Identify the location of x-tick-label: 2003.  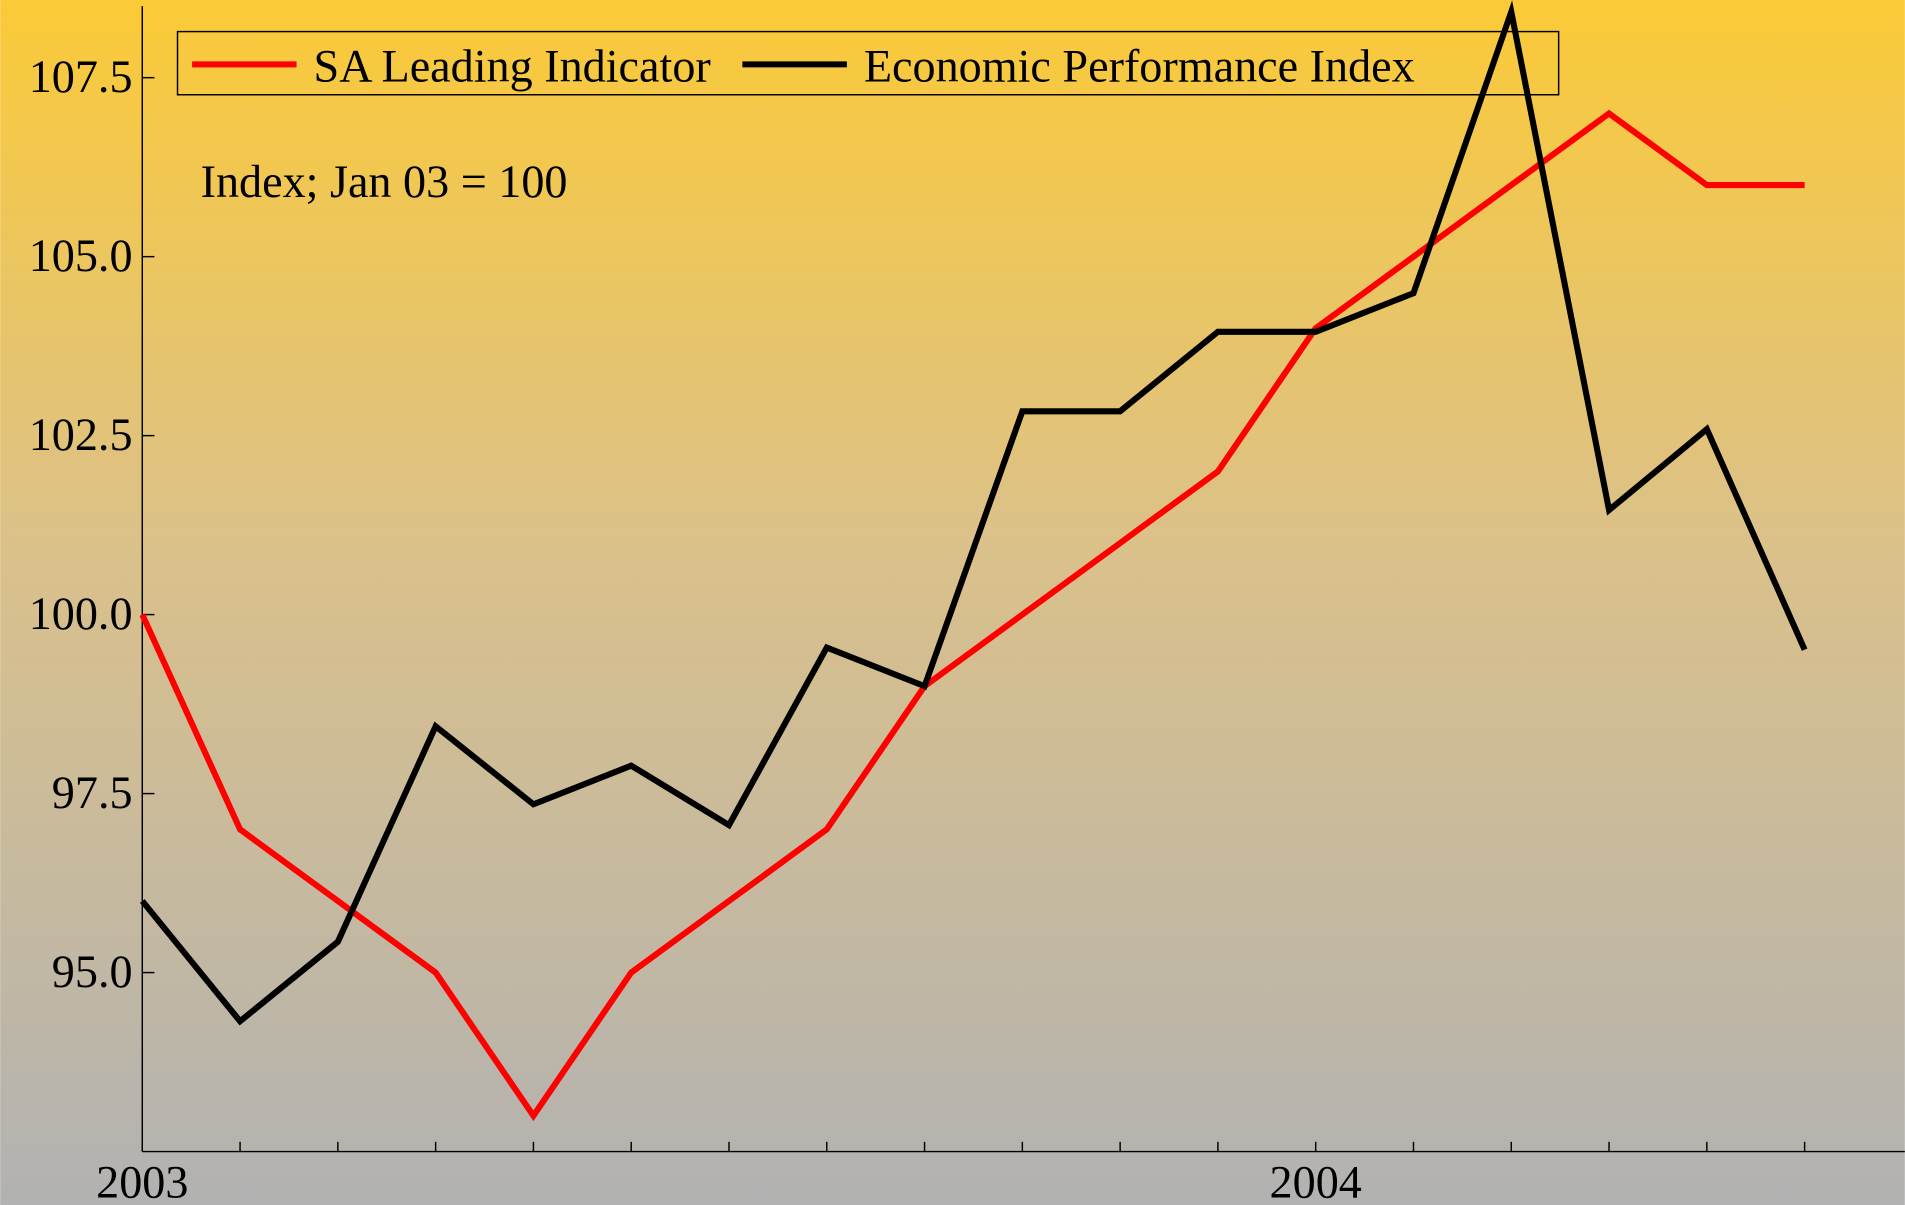
(142, 1181).